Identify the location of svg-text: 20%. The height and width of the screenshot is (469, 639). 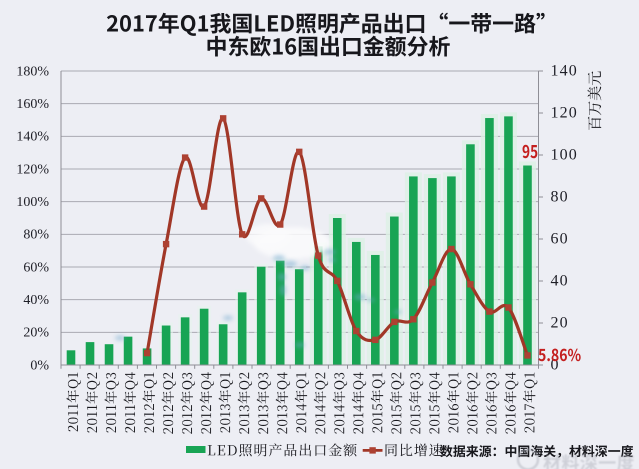
(36, 333).